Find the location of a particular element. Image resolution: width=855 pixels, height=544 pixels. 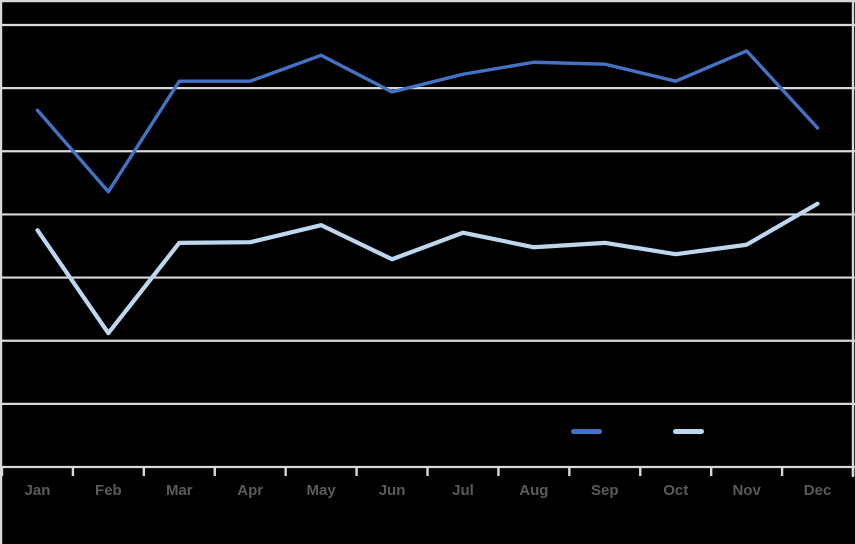

x-axis-label-feb: Feb is located at coordinates (108, 490).